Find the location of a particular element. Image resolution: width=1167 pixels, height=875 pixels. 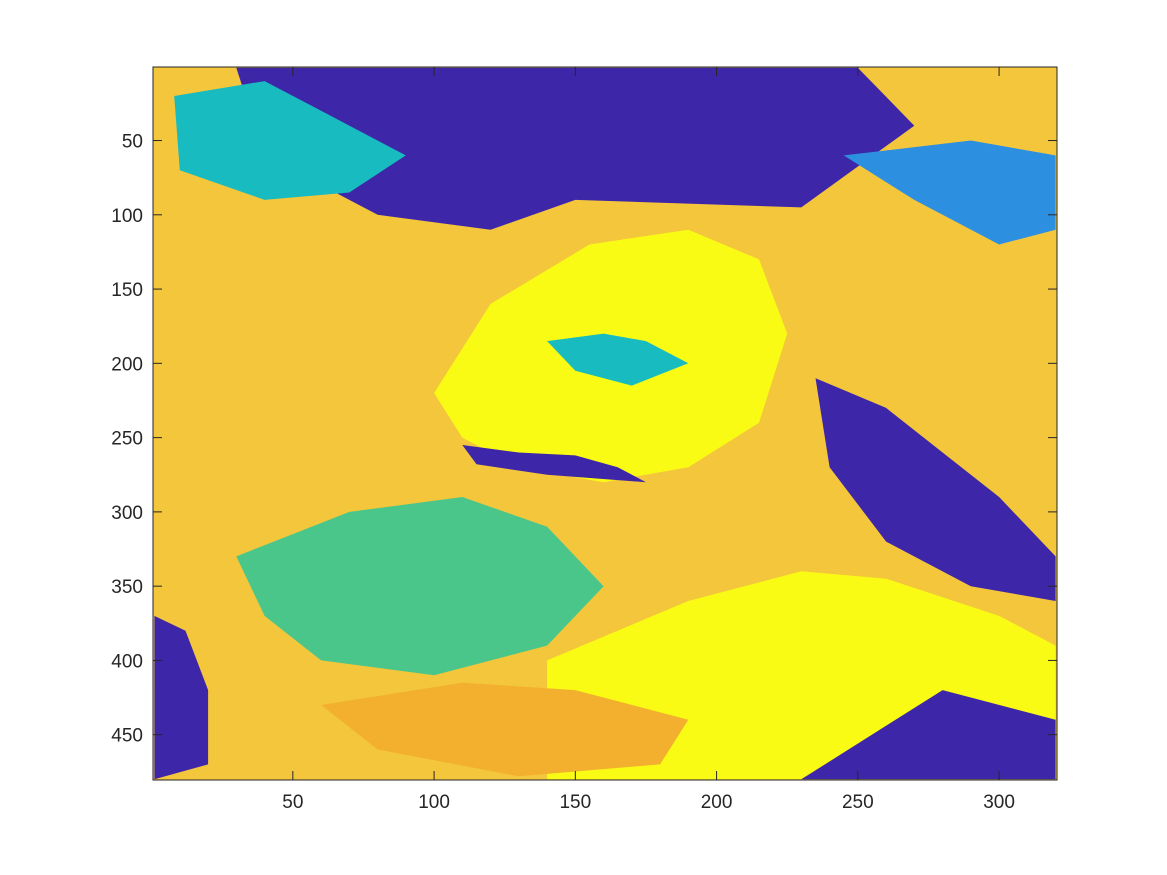

y-tick-label: 450 is located at coordinates (127, 736).